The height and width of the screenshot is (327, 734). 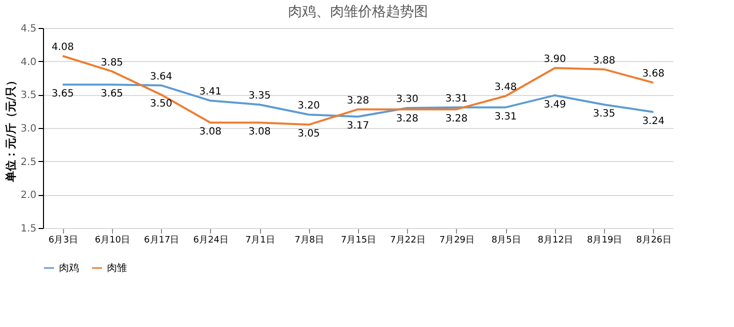 What do you see at coordinates (162, 241) in the screenshot?
I see `x-tick-label: 6月17日` at bounding box center [162, 241].